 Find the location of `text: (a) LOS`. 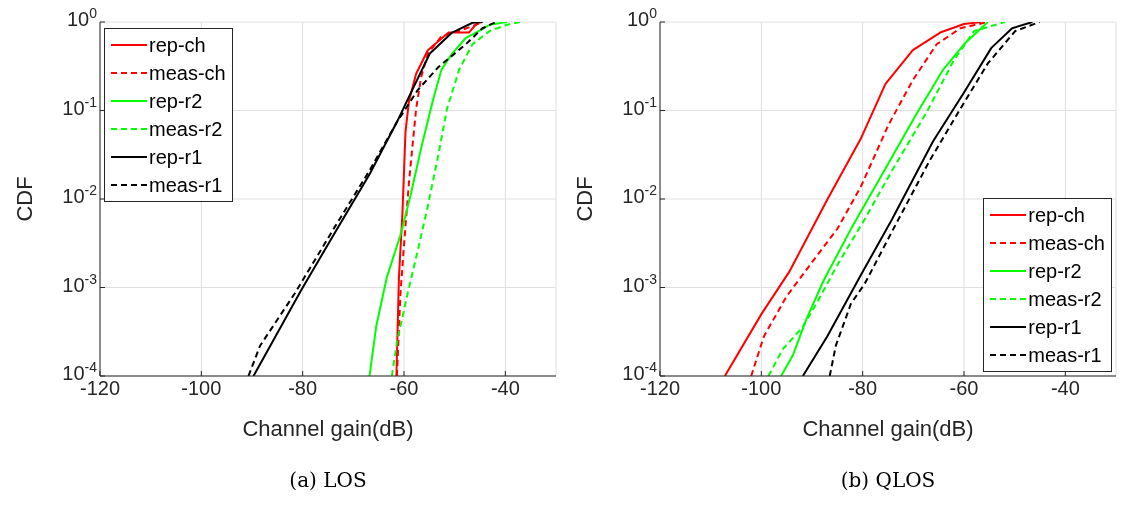

text: (a) LOS is located at coordinates (328, 480).